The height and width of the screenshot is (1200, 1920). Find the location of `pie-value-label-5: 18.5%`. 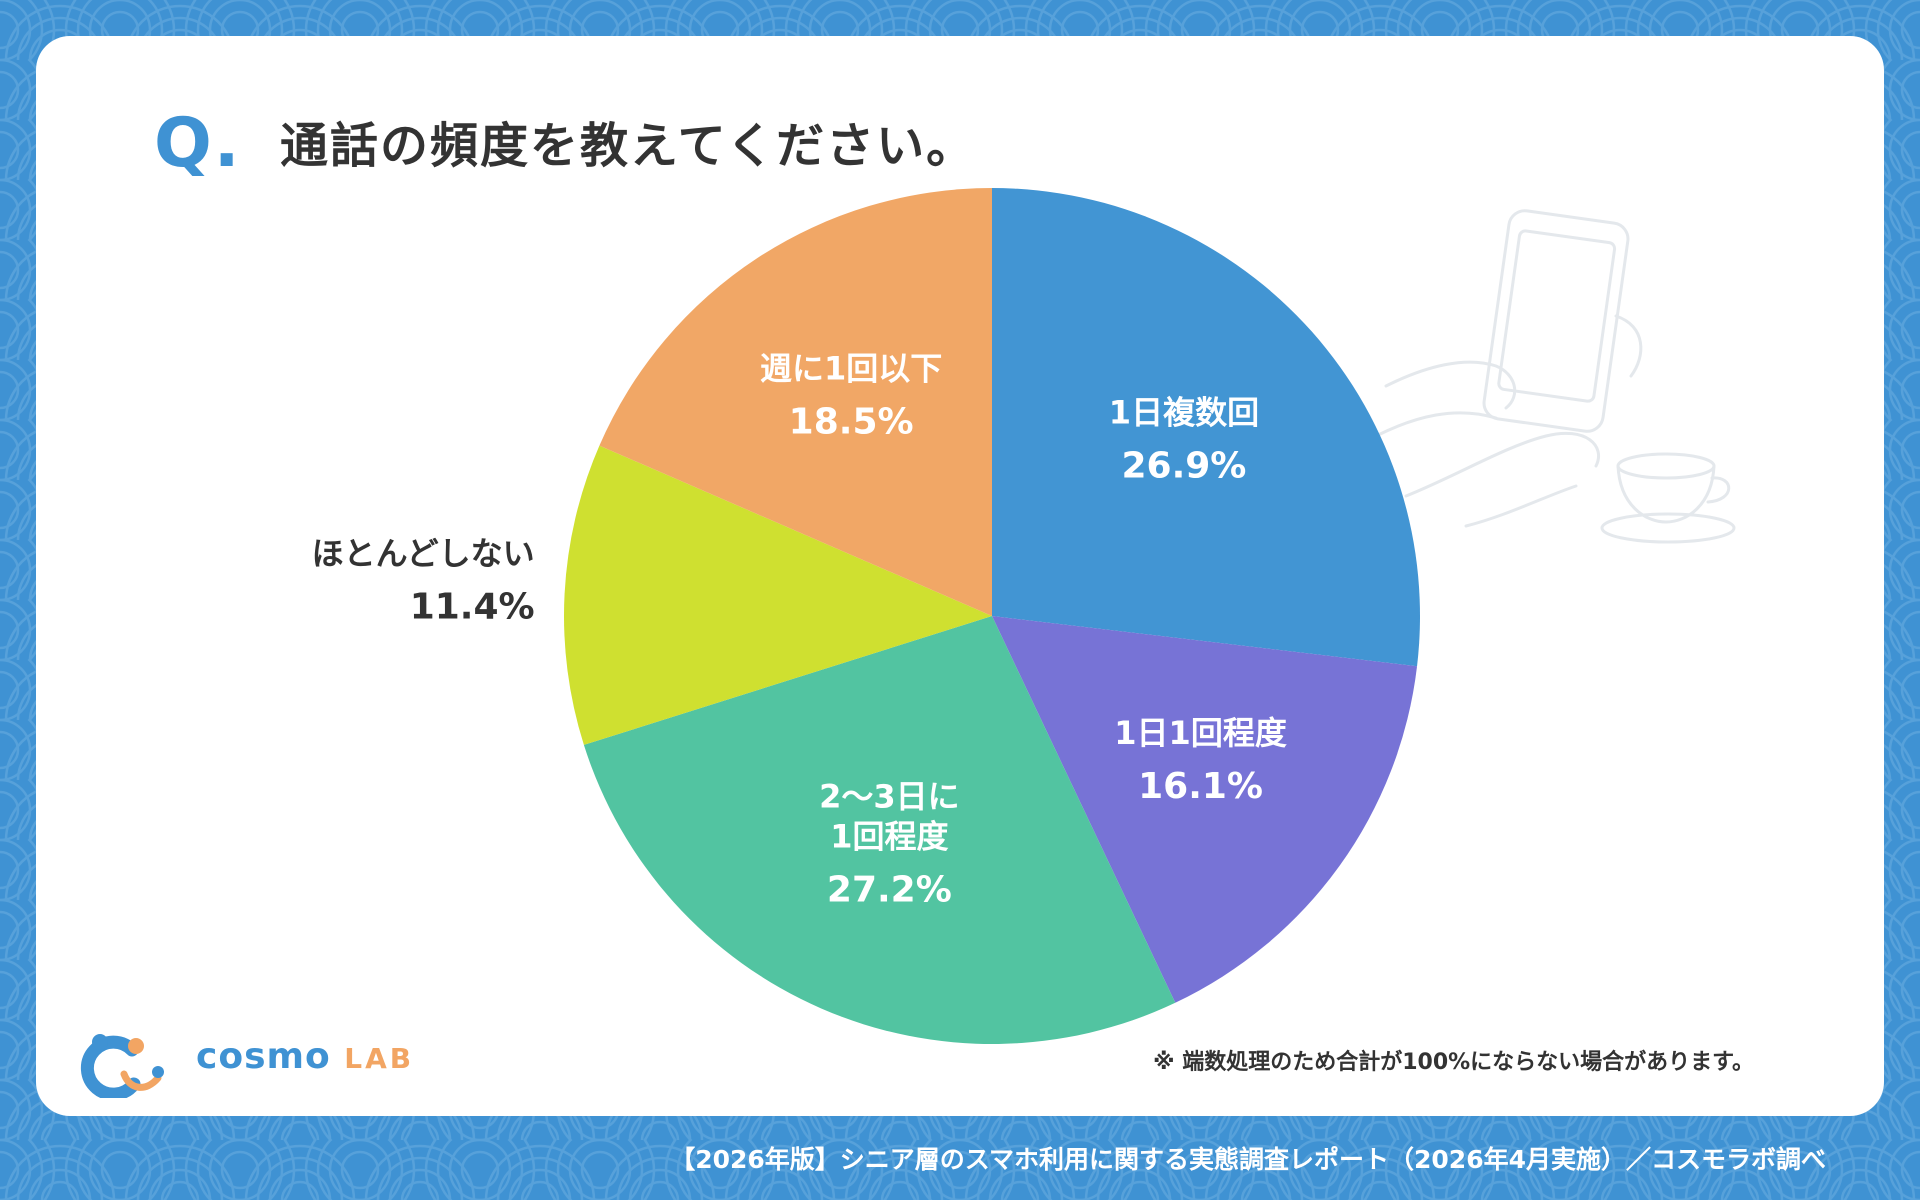

pie-value-label-5: 18.5% is located at coordinates (851, 421).